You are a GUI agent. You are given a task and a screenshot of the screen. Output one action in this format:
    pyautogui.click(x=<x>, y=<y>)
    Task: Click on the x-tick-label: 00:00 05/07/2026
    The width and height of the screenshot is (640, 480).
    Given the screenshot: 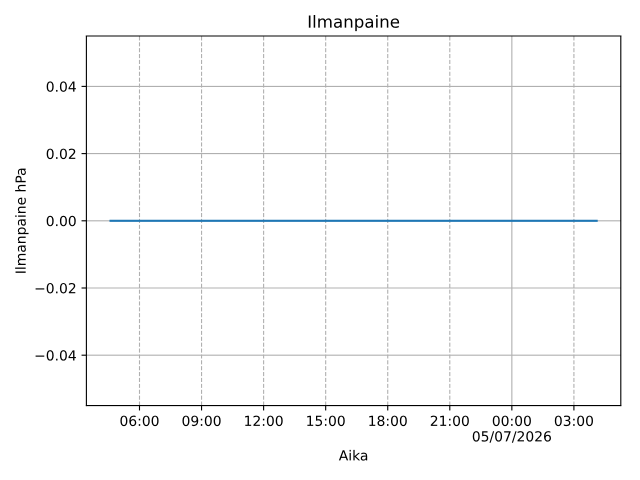 What is the action you would take?
    pyautogui.click(x=511, y=429)
    